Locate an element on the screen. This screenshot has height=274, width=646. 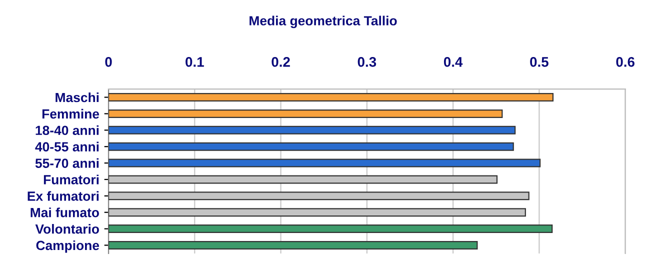
chart-title: Media geometrica Tallio is located at coordinates (323, 22).